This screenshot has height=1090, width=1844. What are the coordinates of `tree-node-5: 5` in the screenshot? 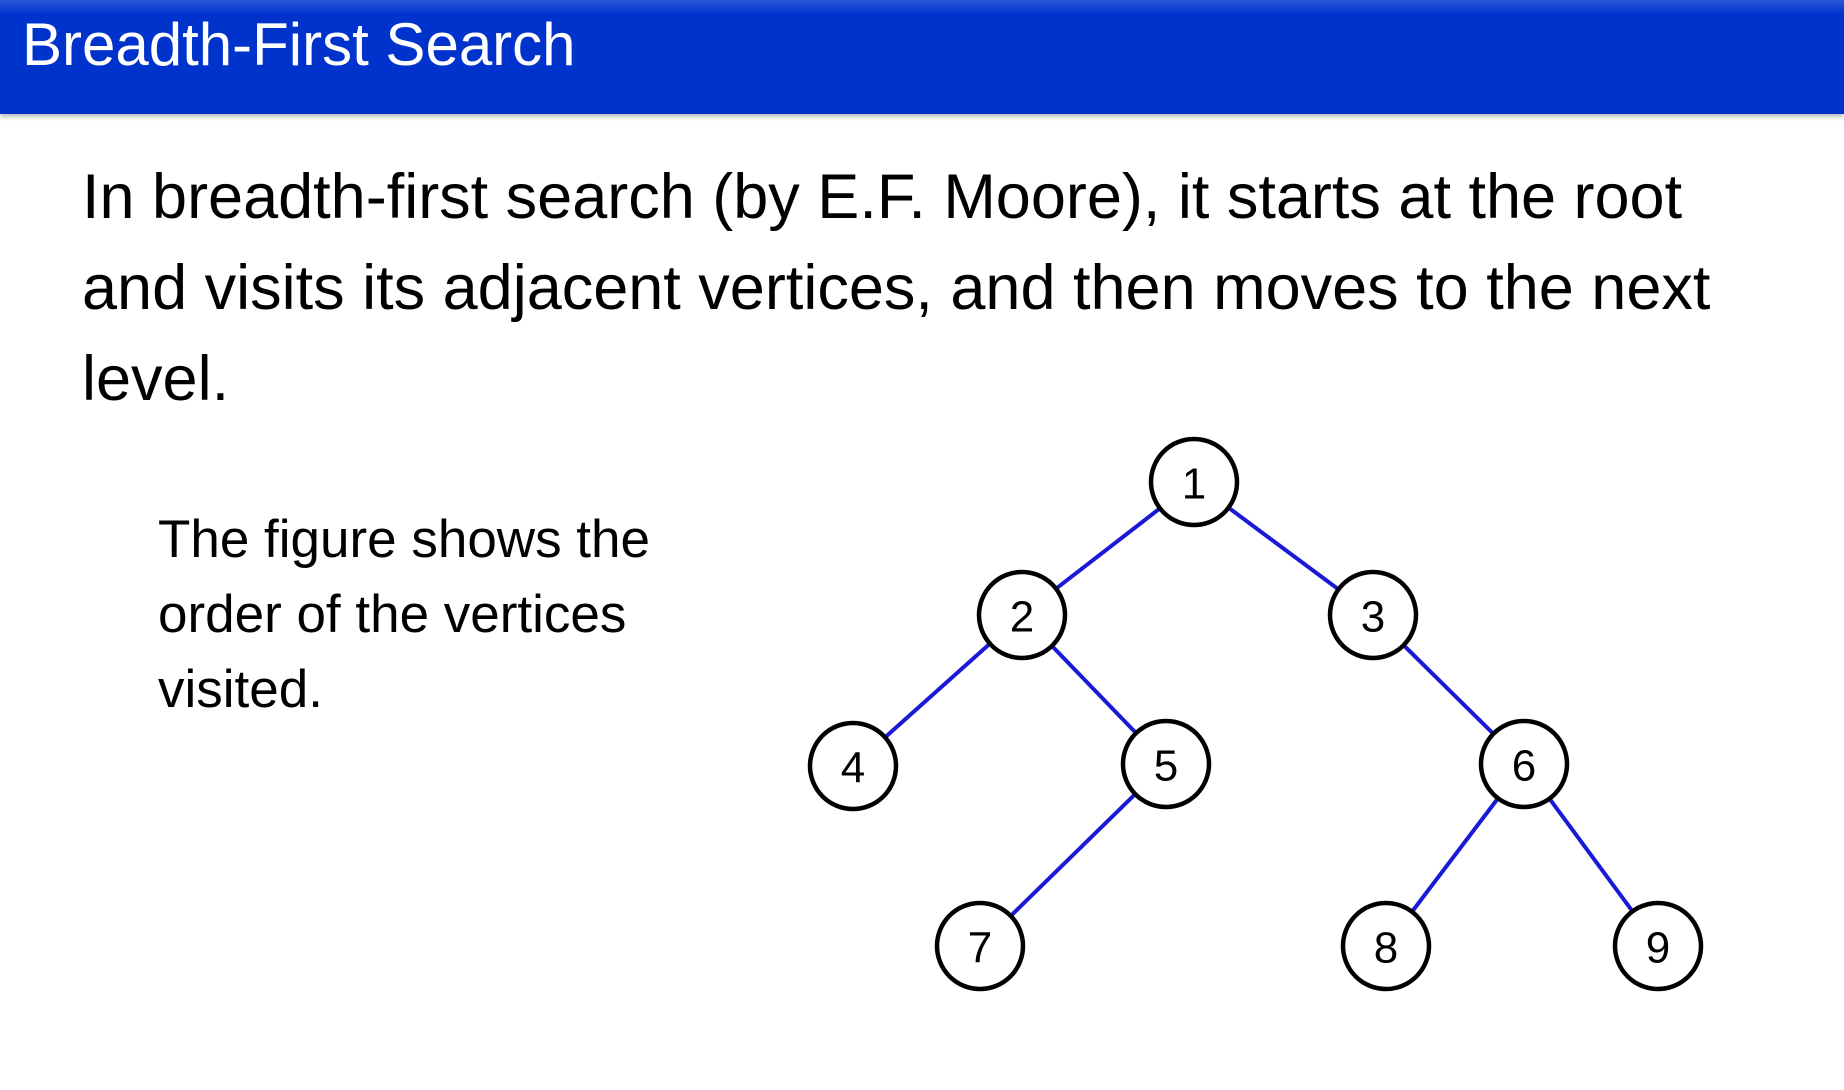 It's located at (1166, 764).